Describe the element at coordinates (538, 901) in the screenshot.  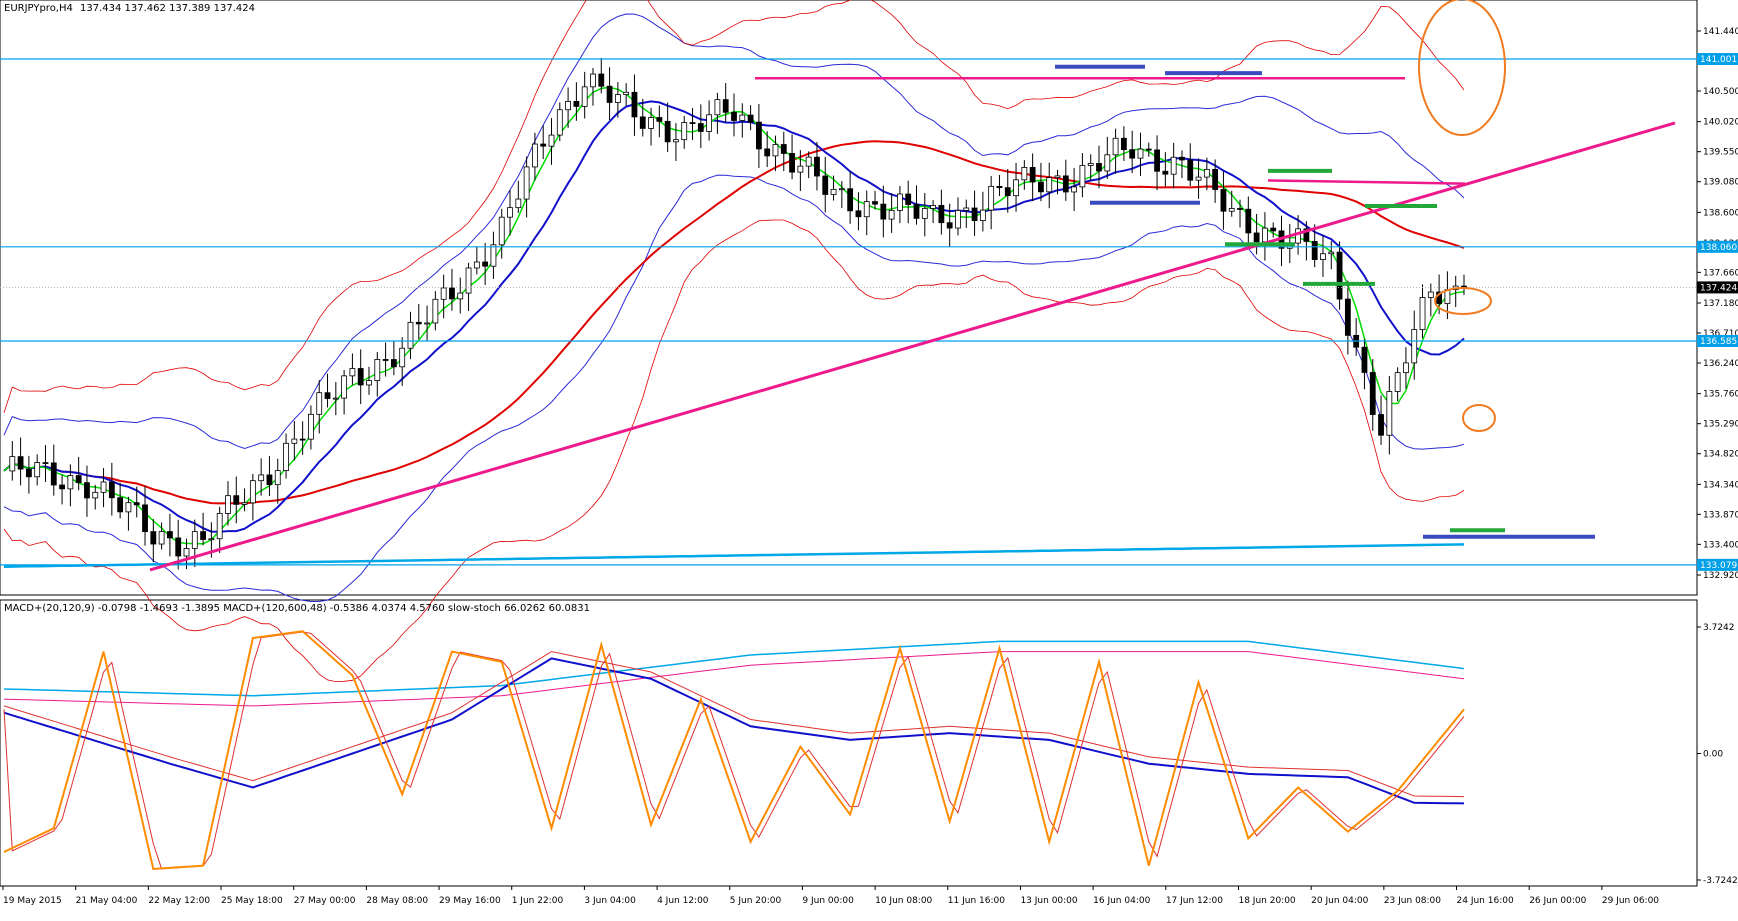
I see `time-tick-label: 1 Jun 22:00` at that location.